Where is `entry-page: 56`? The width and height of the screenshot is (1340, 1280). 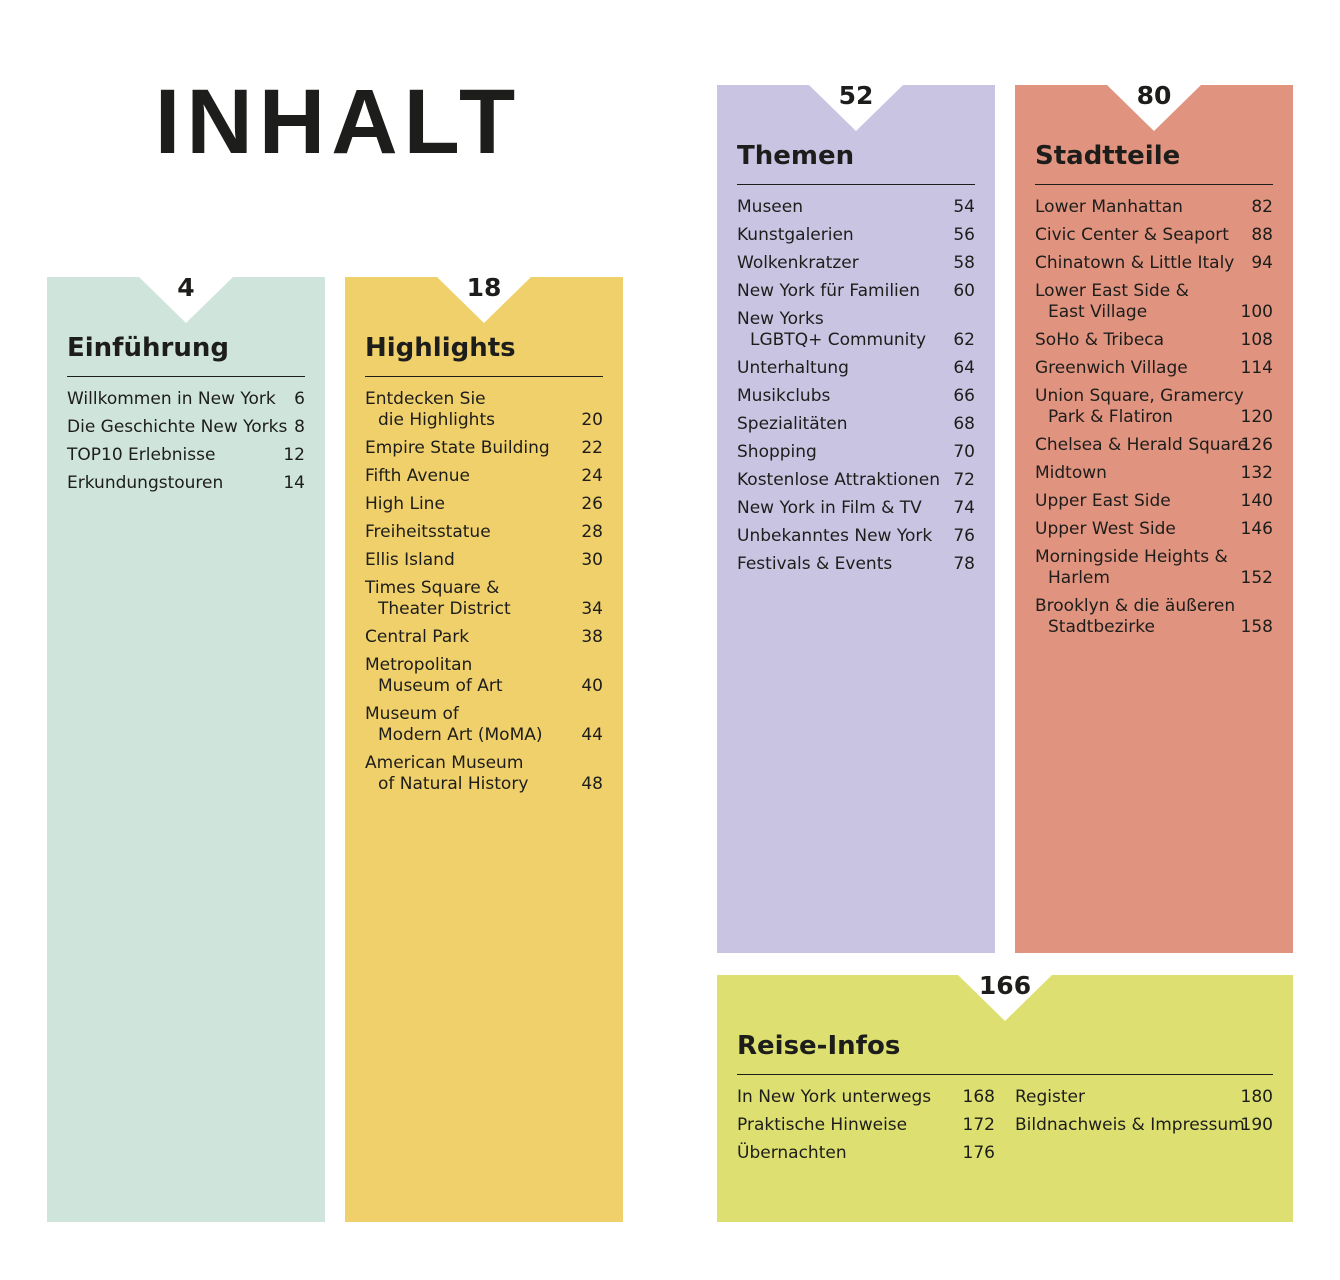 entry-page: 56 is located at coordinates (964, 235).